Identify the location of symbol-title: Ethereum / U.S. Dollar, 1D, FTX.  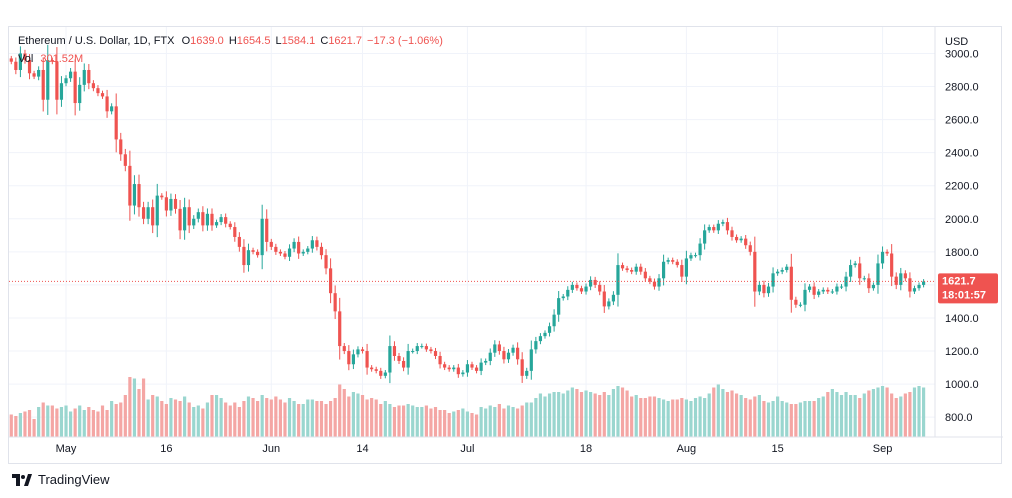
(96, 41).